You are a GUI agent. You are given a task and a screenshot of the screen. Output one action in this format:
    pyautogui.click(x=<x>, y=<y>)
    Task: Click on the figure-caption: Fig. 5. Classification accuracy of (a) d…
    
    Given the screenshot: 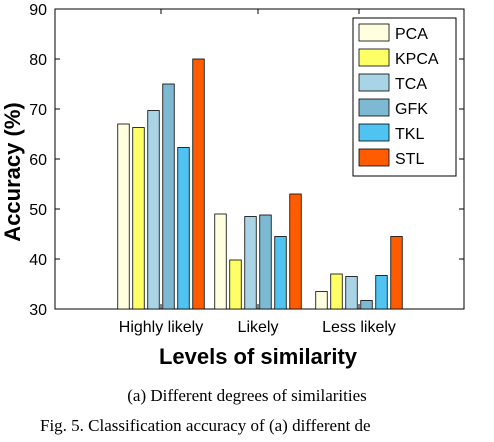 What is the action you would take?
    pyautogui.click(x=205, y=425)
    